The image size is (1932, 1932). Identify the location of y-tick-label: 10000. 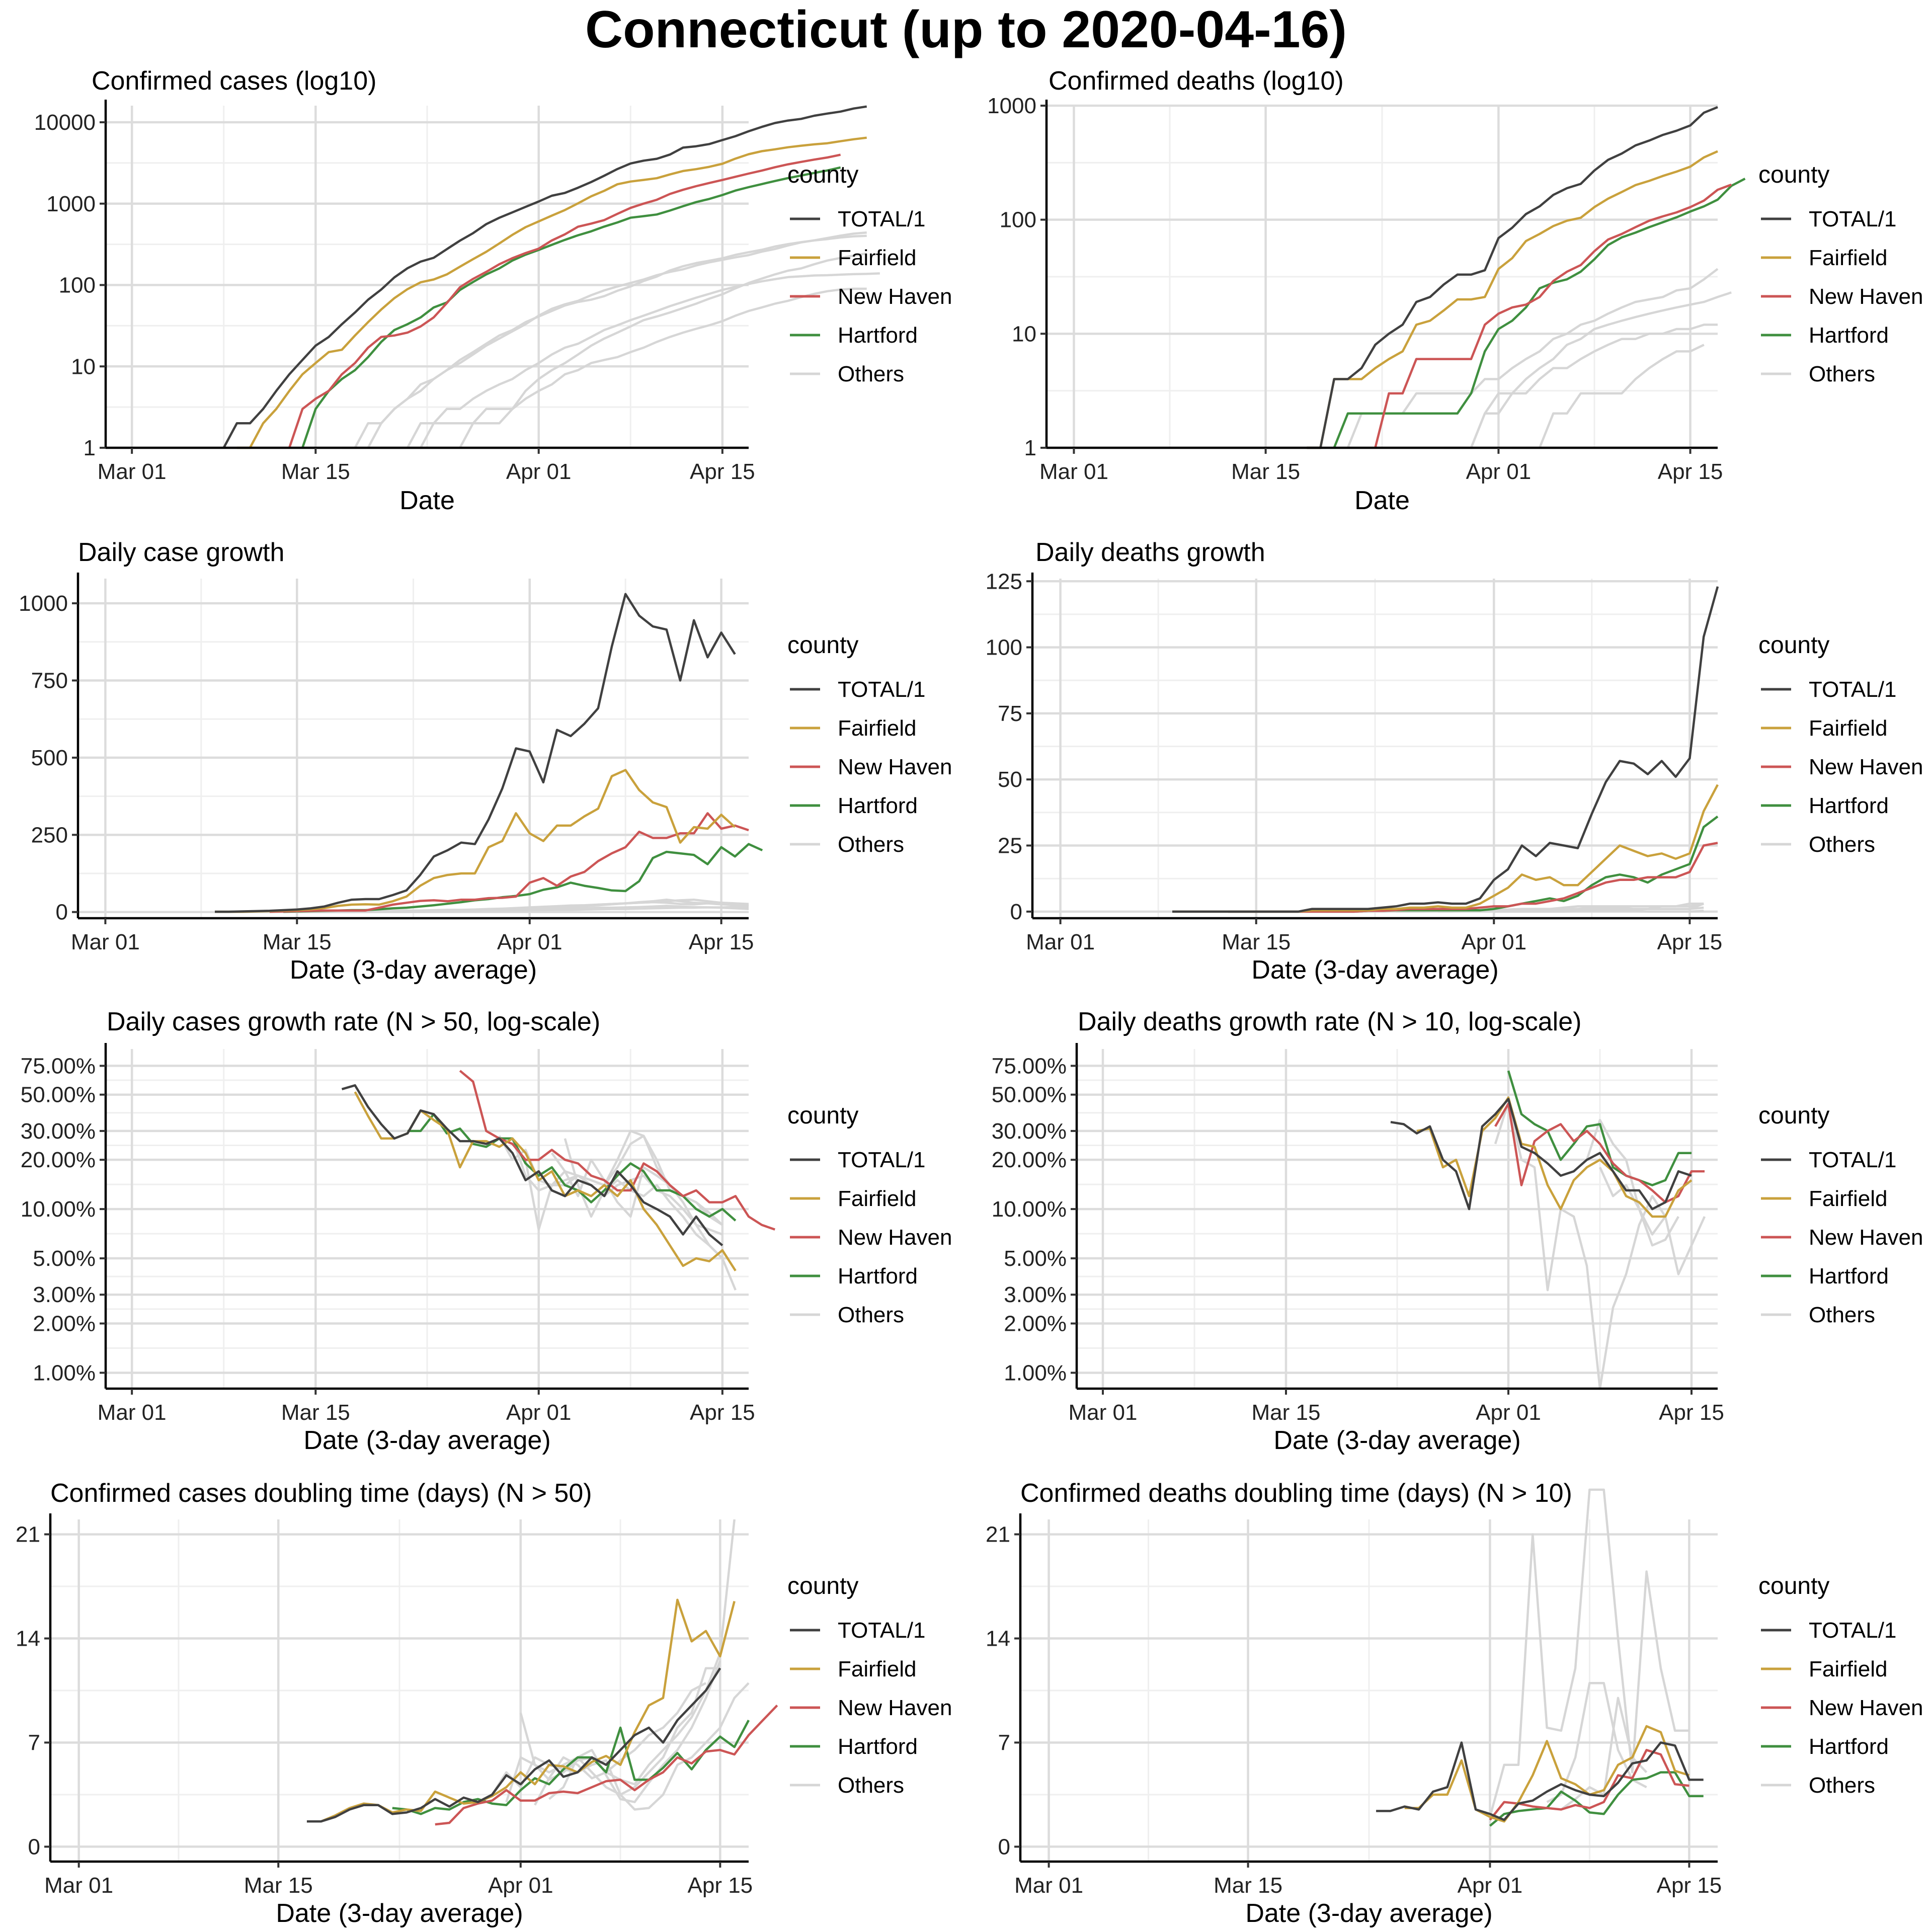
(65, 123).